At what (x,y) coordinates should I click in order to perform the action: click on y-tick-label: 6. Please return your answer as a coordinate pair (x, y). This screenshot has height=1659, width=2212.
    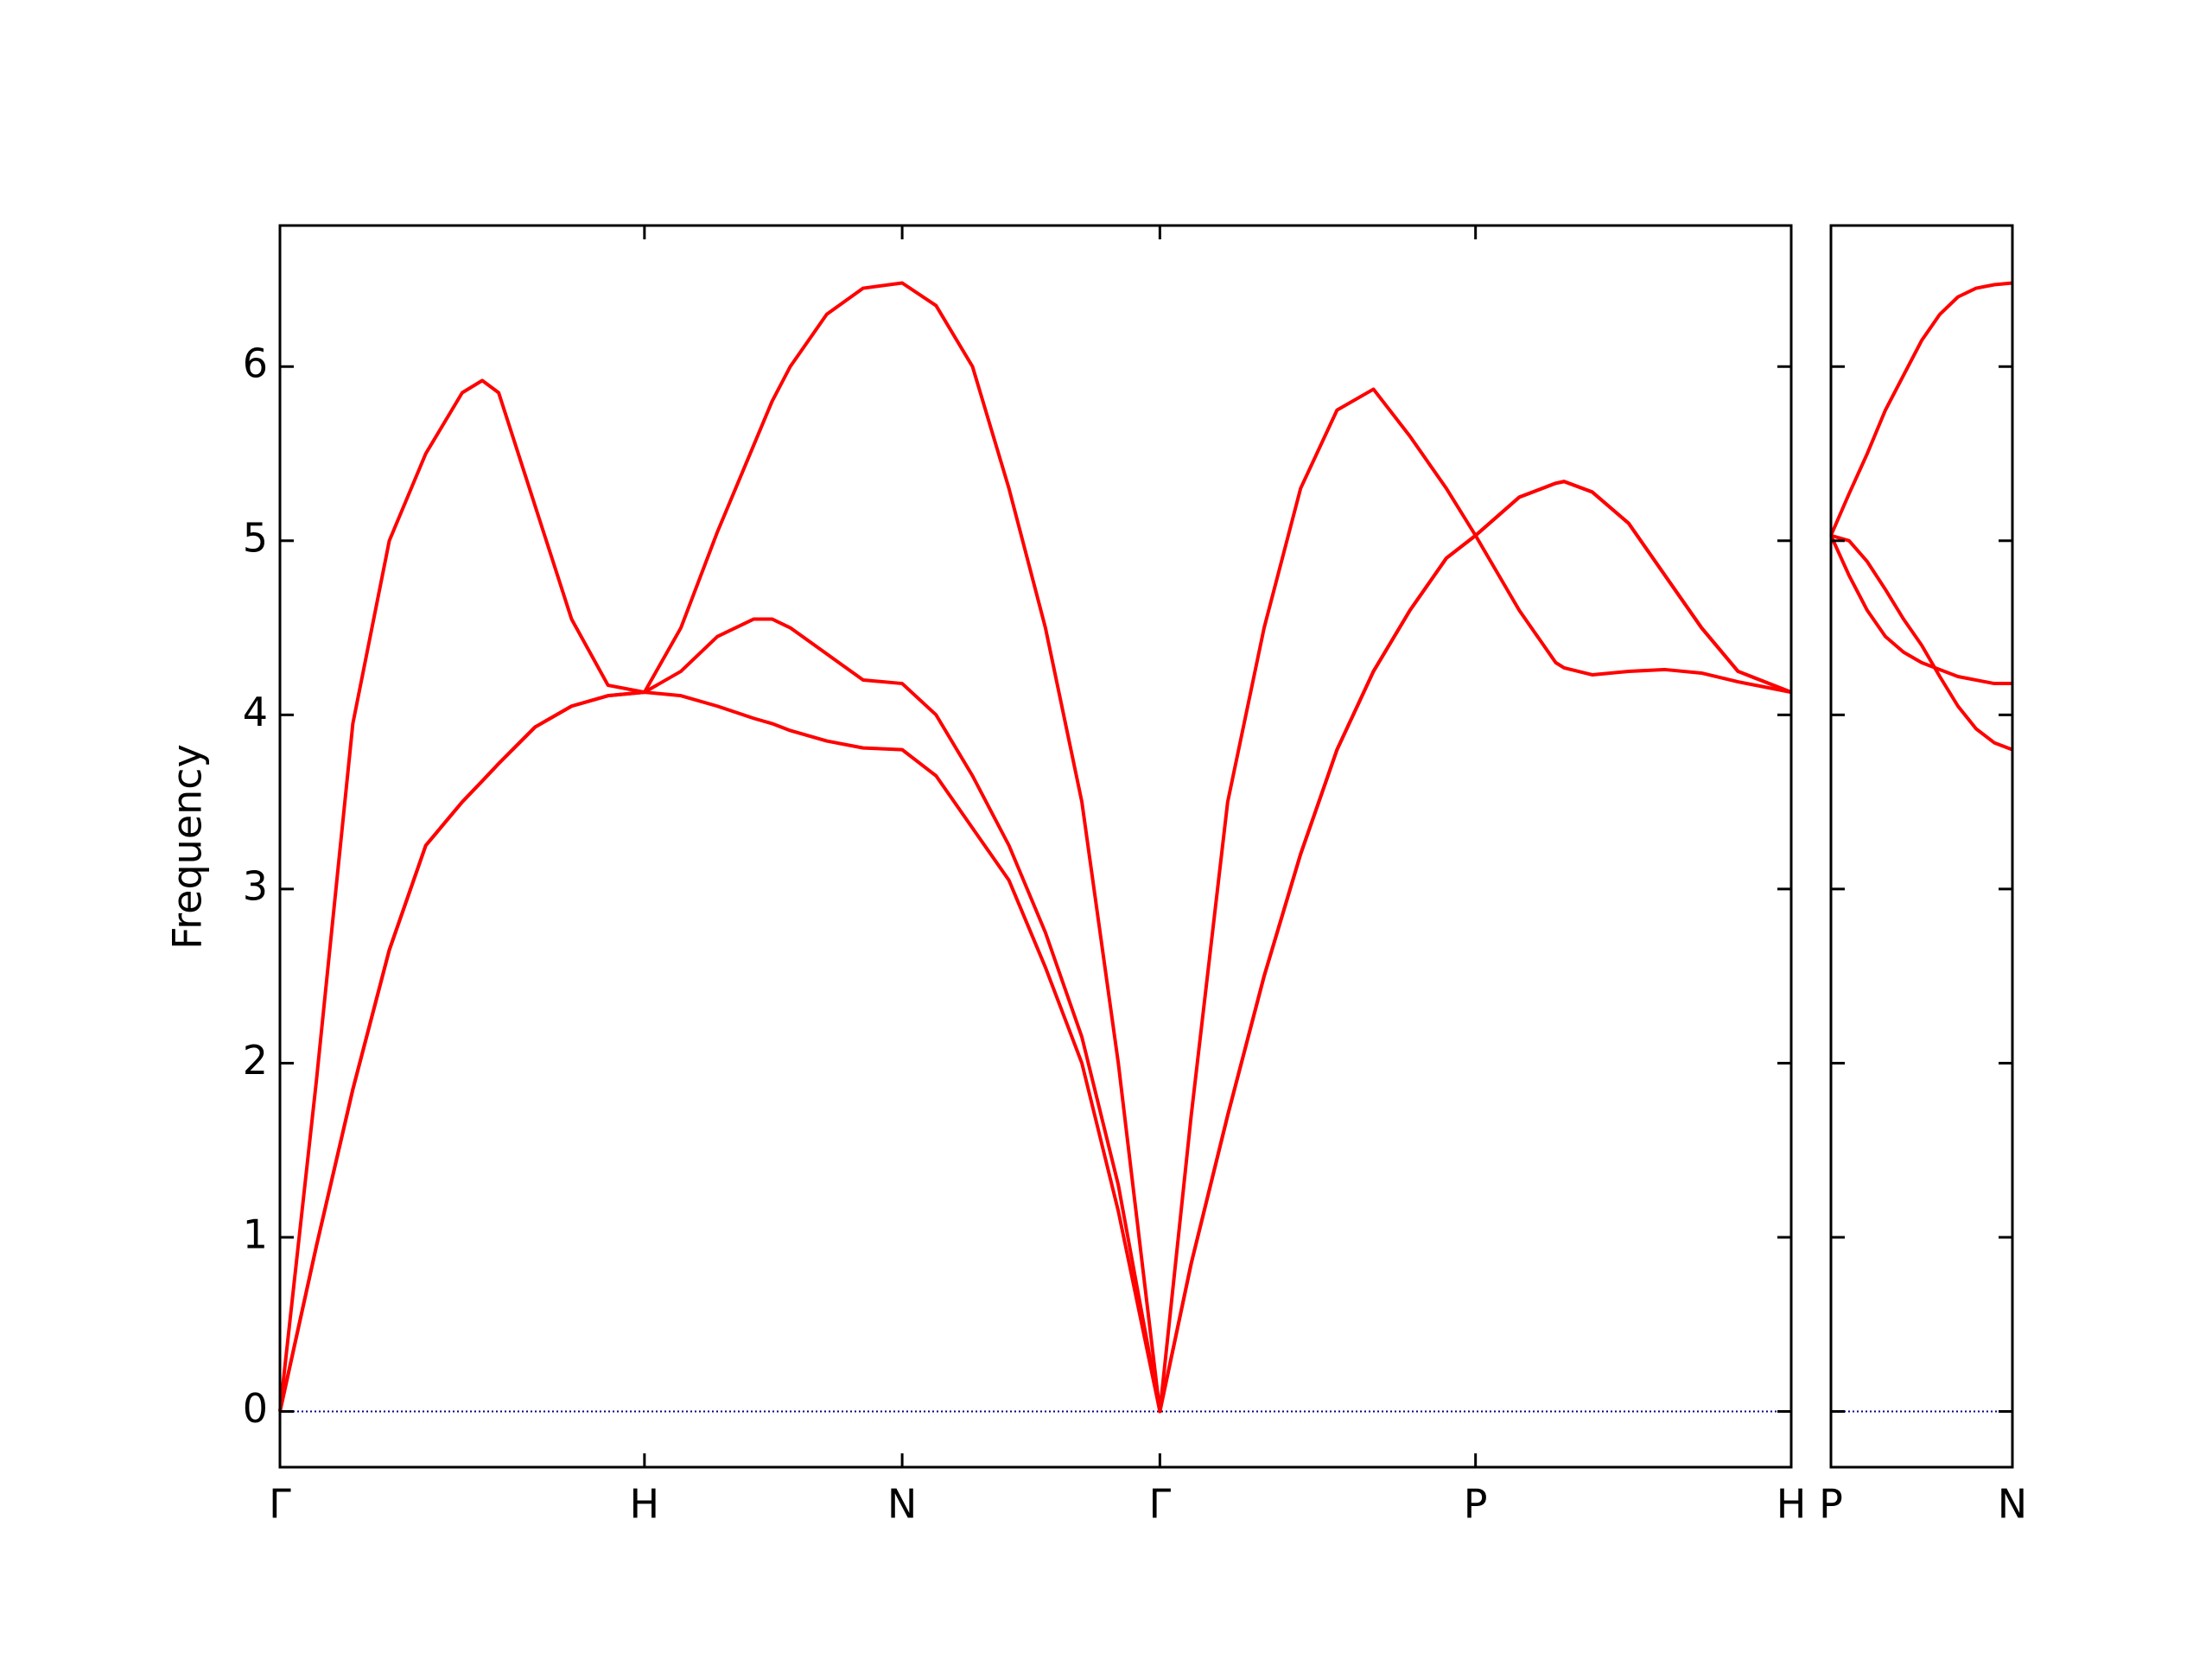
    Looking at the image, I should click on (255, 363).